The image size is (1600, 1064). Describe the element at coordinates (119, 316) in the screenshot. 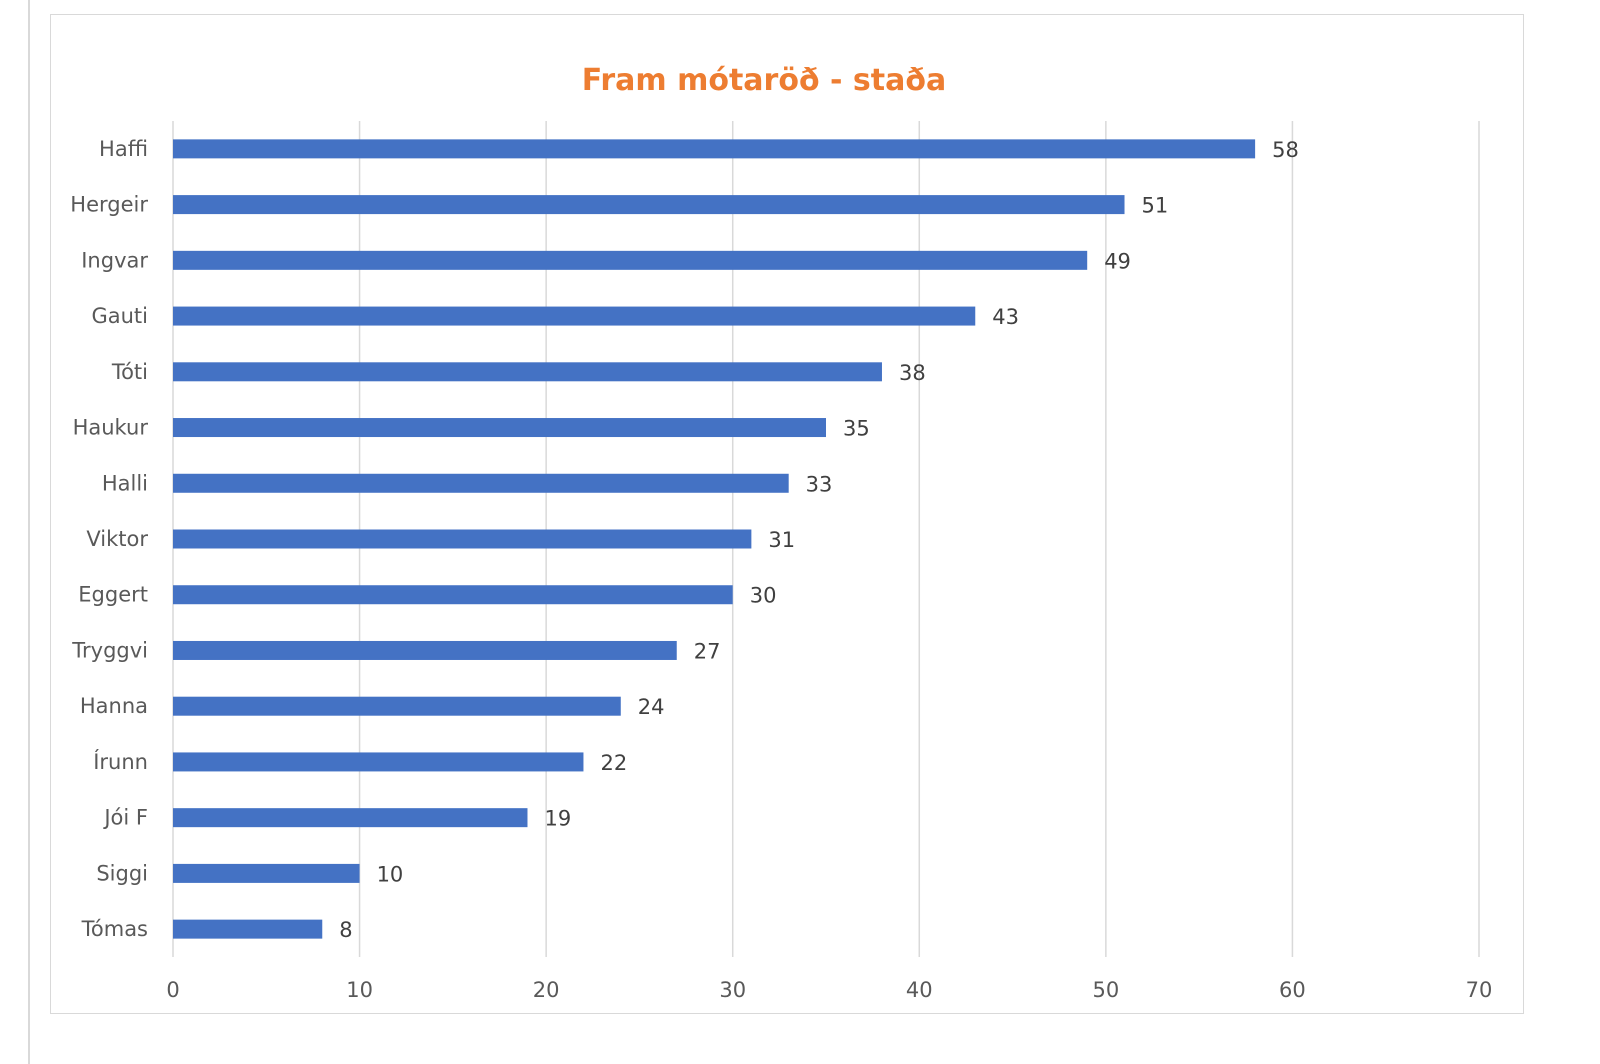

I see `category-label: Gauti` at that location.